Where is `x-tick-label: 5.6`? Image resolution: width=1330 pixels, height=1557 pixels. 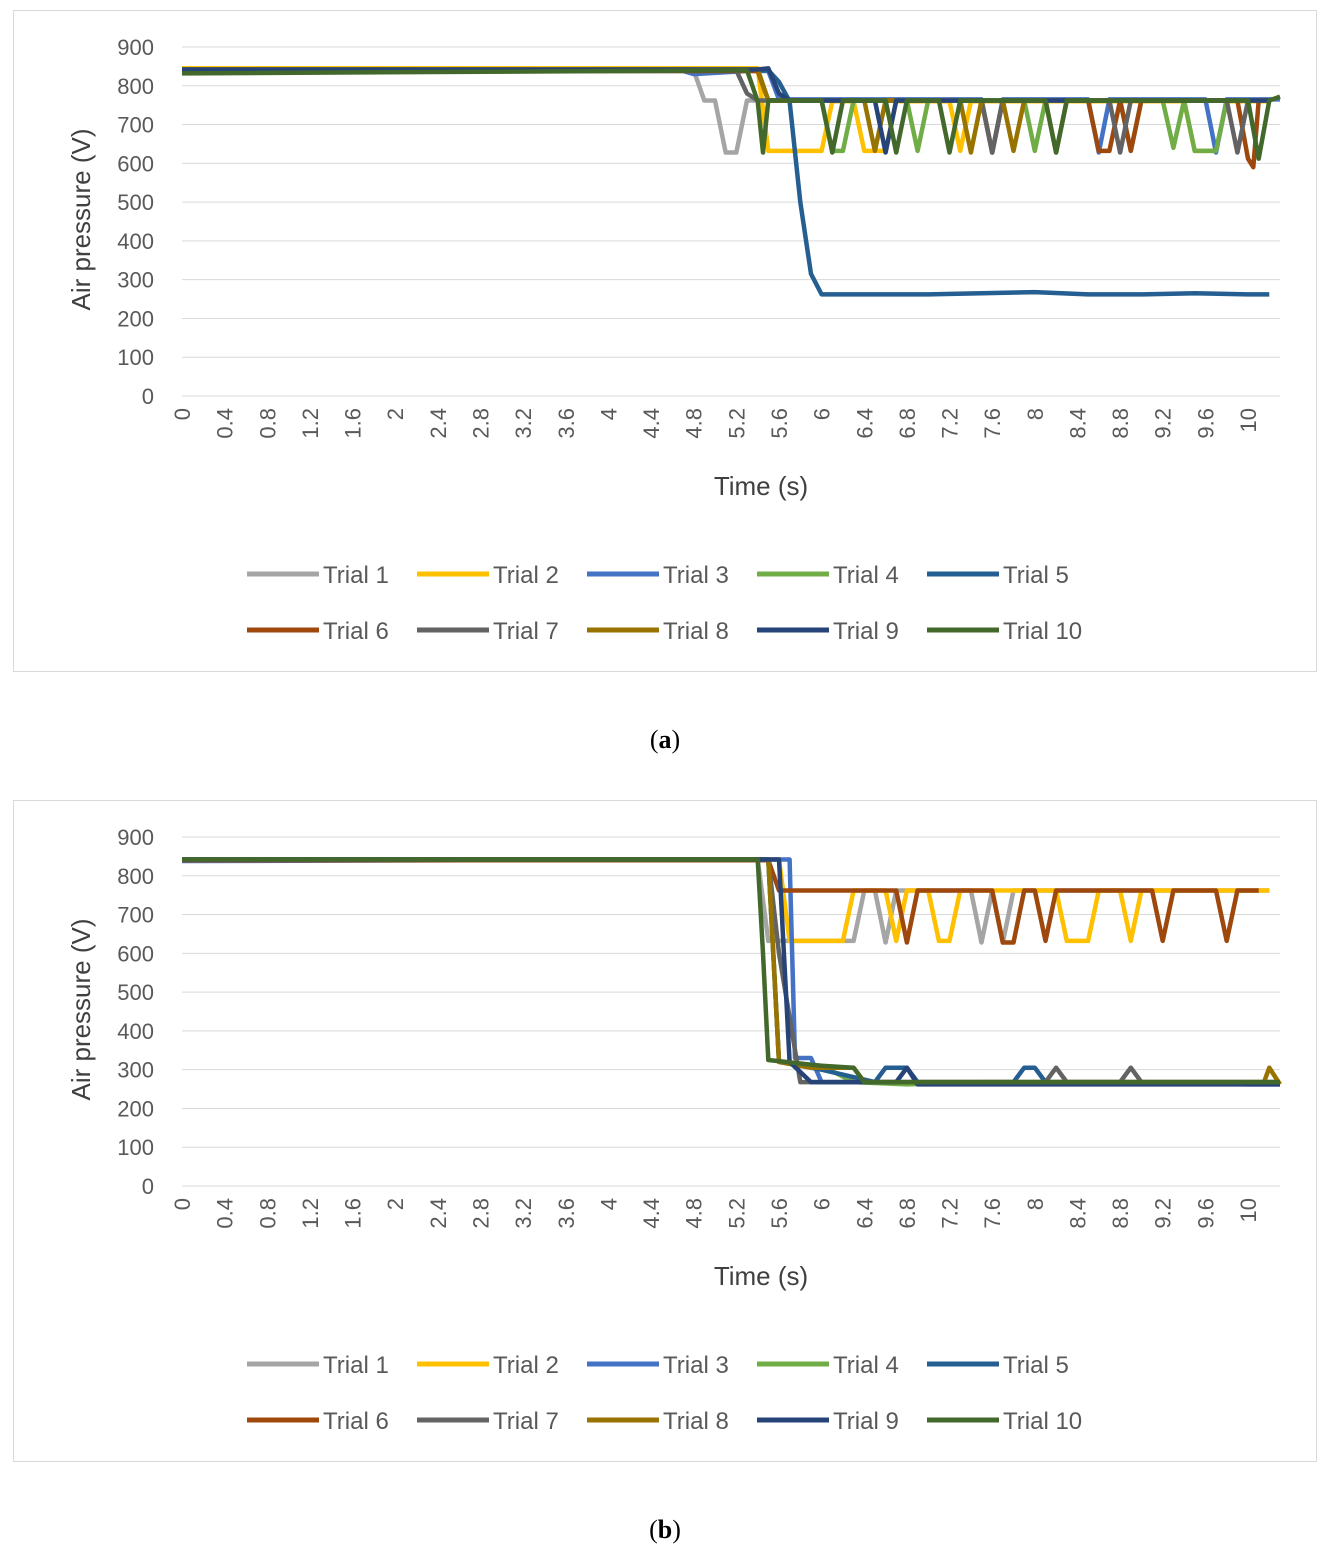 x-tick-label: 5.6 is located at coordinates (779, 1213).